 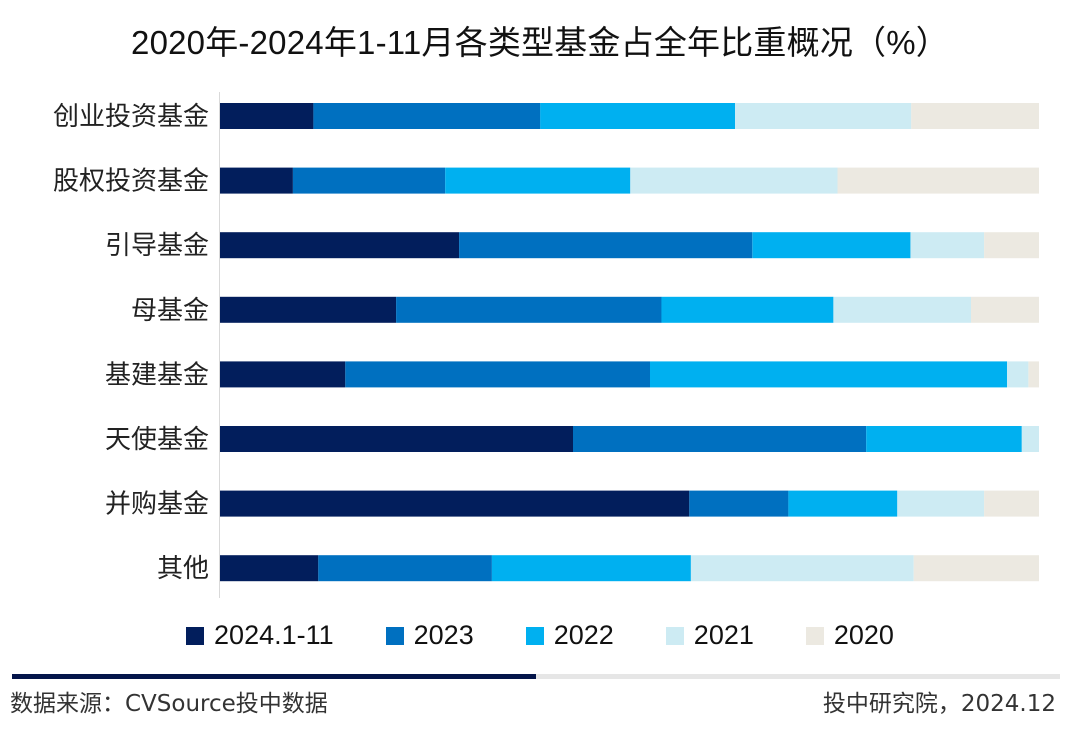 What do you see at coordinates (443, 635) in the screenshot?
I see `legend-label: 2023` at bounding box center [443, 635].